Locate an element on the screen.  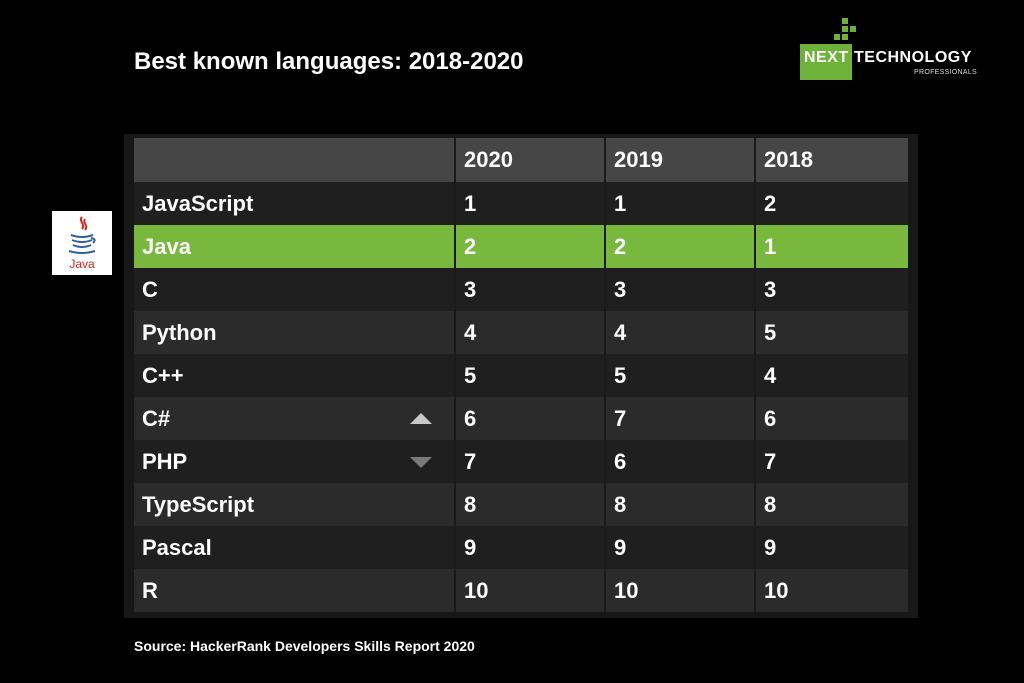
cell-2019: 7 is located at coordinates (681, 418).